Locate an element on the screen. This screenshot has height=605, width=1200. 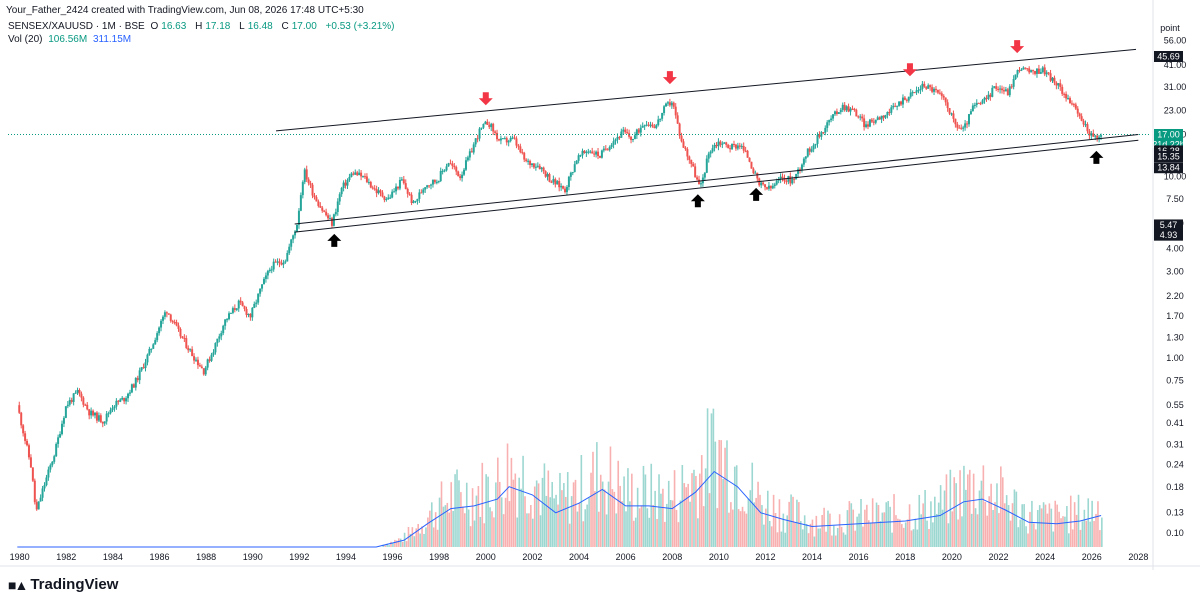
price-scale-unit: point is located at coordinates (1170, 28).